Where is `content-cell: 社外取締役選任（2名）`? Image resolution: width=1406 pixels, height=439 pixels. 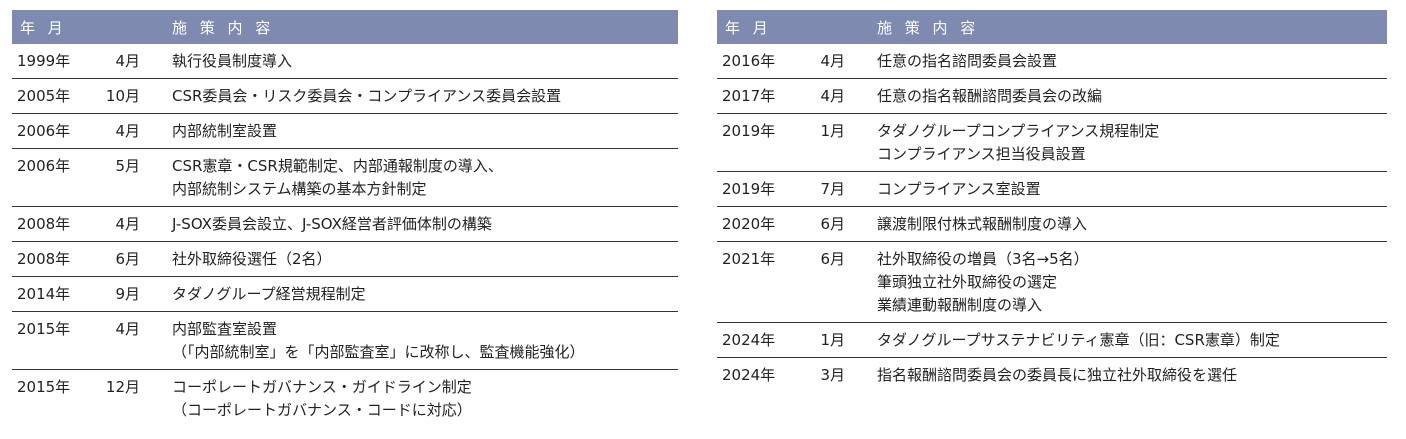 content-cell: 社外取締役選任（2名） is located at coordinates (252, 259).